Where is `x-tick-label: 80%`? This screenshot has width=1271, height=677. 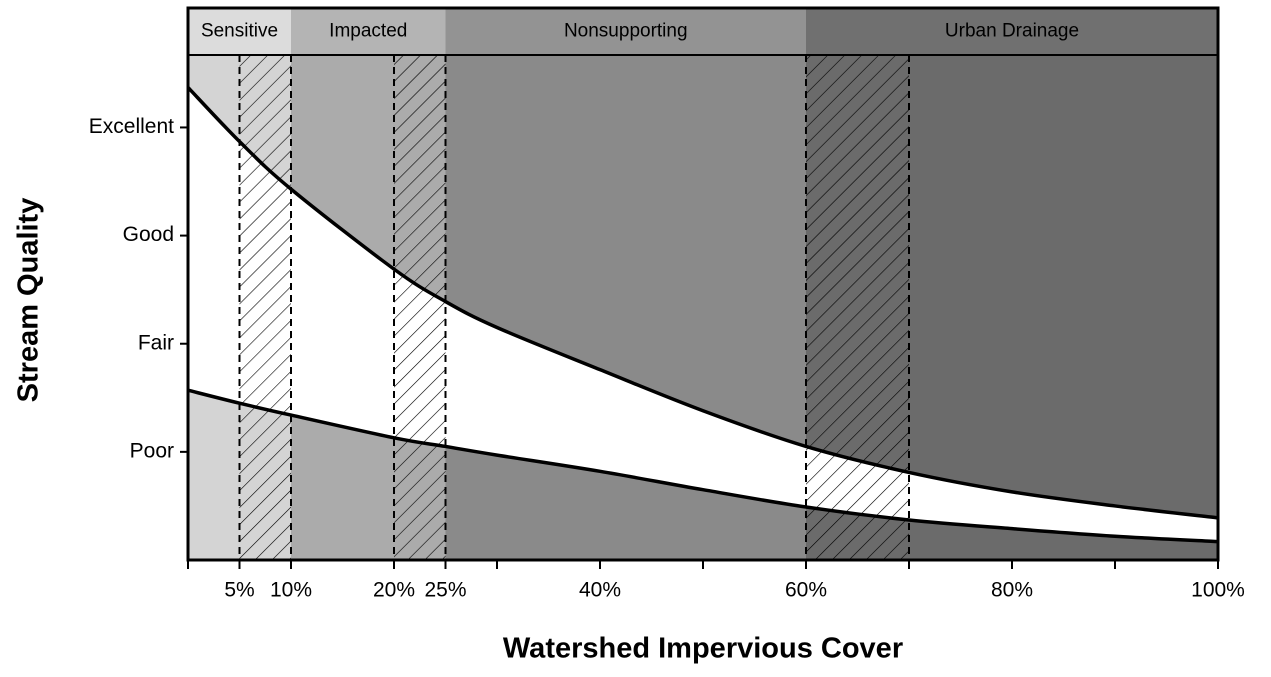
x-tick-label: 80% is located at coordinates (1012, 590).